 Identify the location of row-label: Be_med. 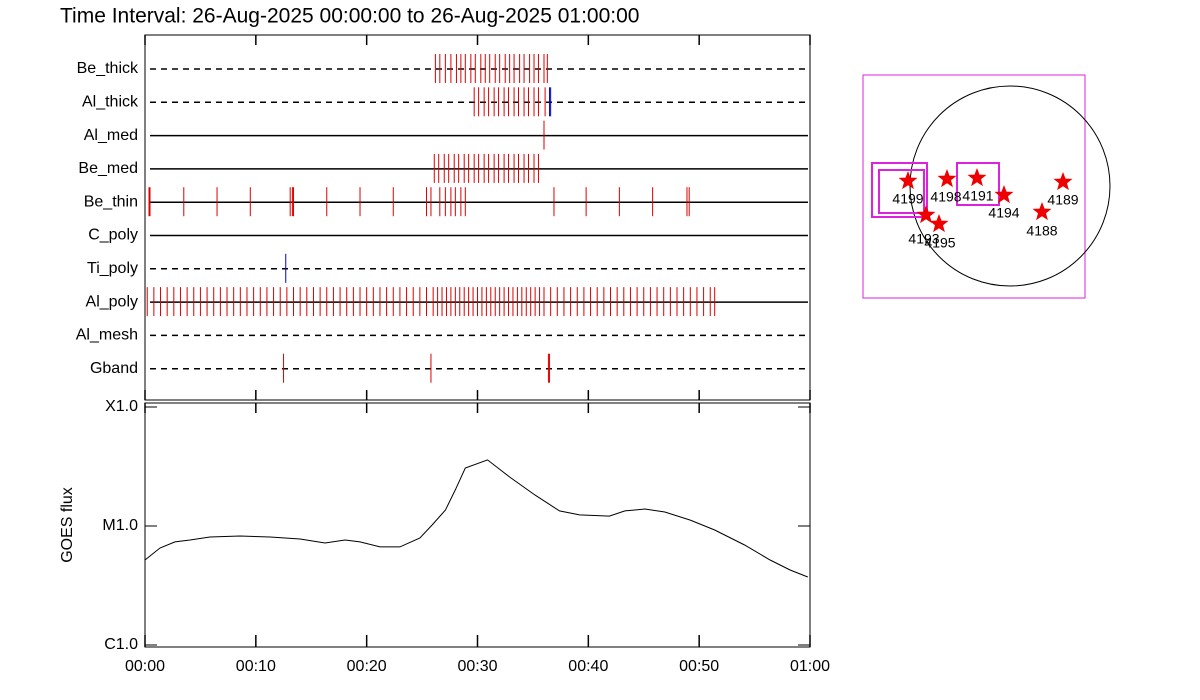
(108, 168).